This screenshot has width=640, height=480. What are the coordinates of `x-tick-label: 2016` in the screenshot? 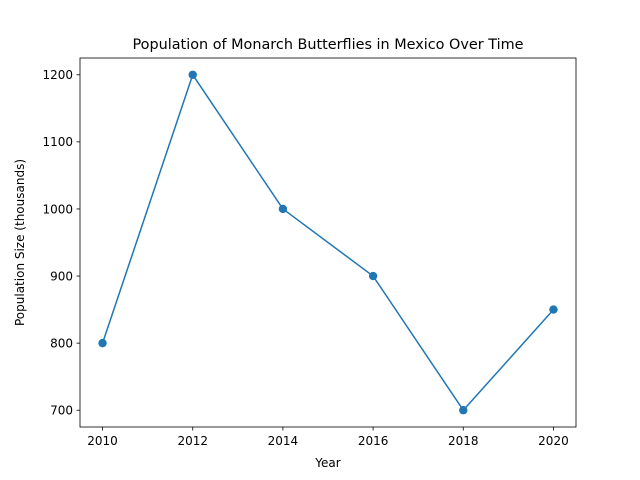 It's located at (373, 441).